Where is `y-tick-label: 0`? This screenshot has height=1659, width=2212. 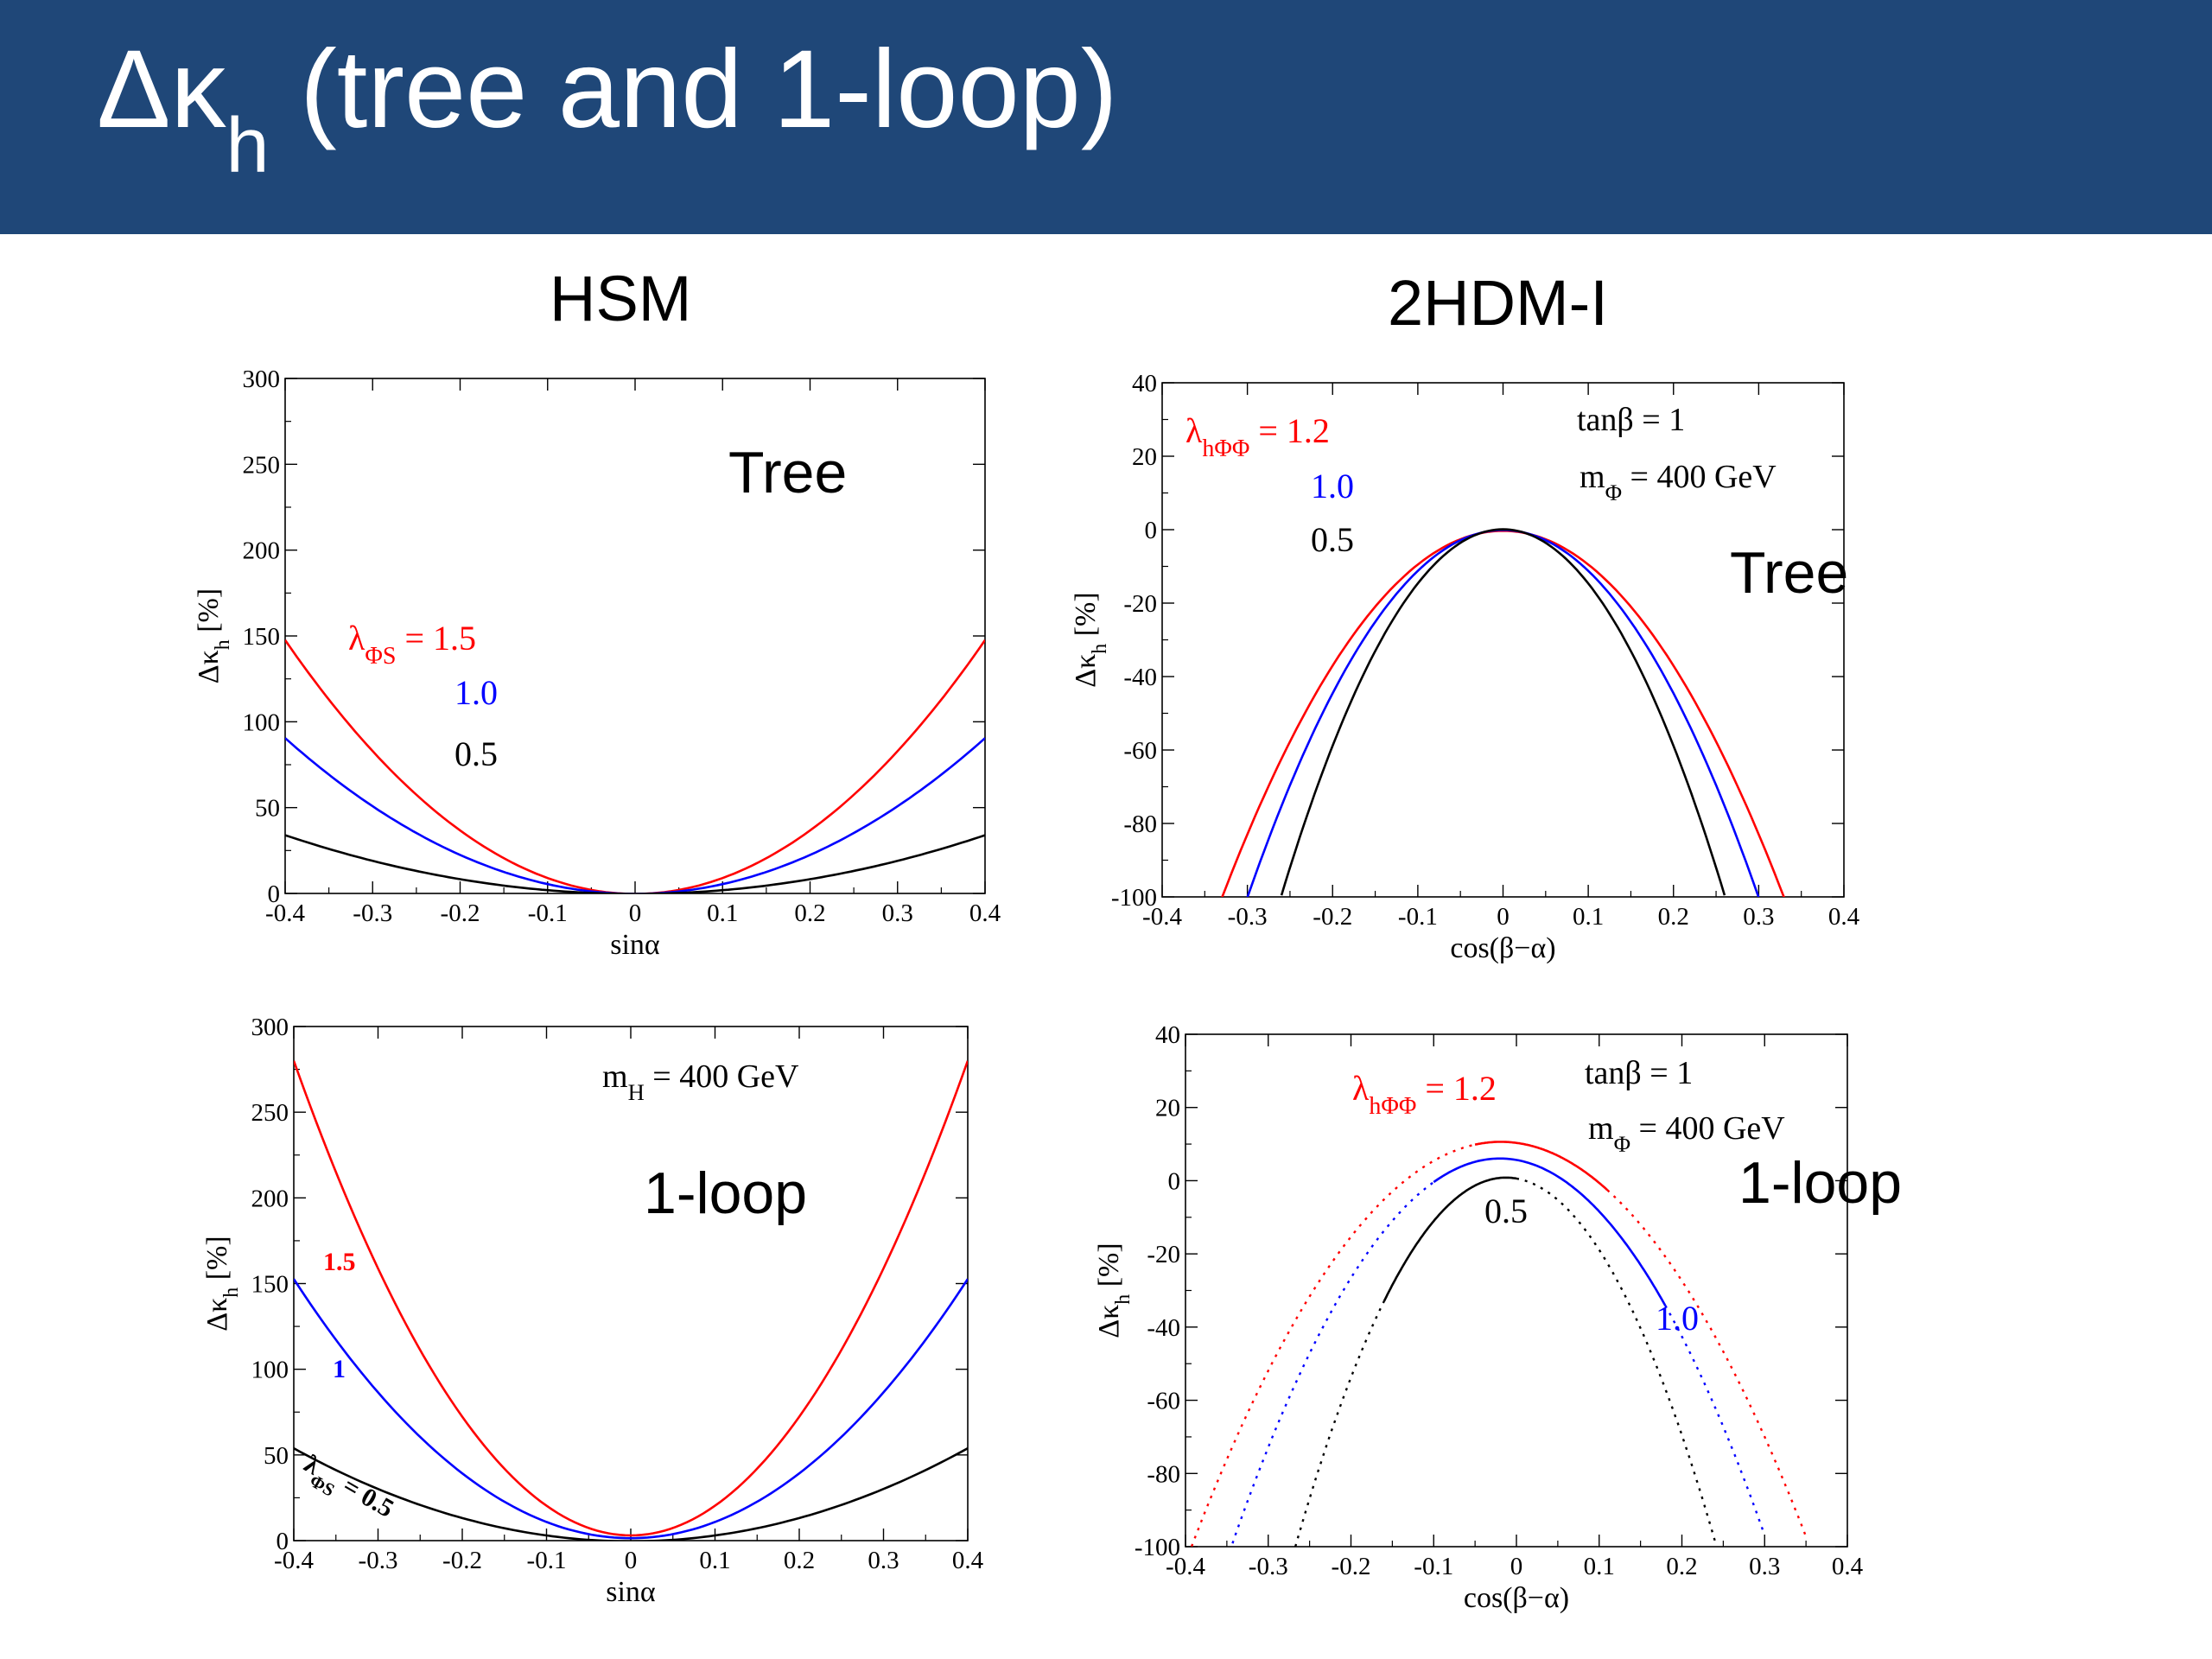
y-tick-label: 0 is located at coordinates (274, 894).